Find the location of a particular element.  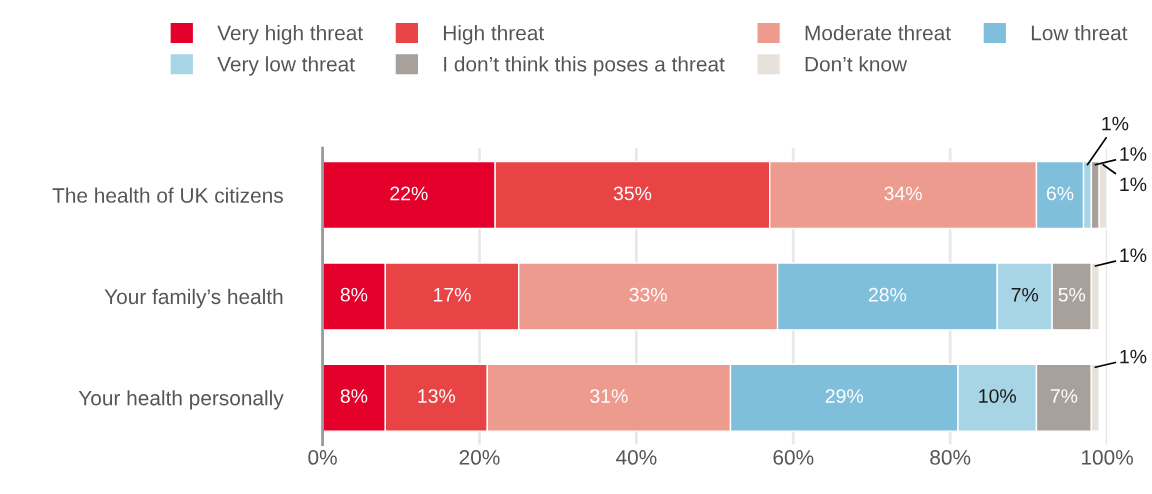

data-label: 28% is located at coordinates (887, 294).